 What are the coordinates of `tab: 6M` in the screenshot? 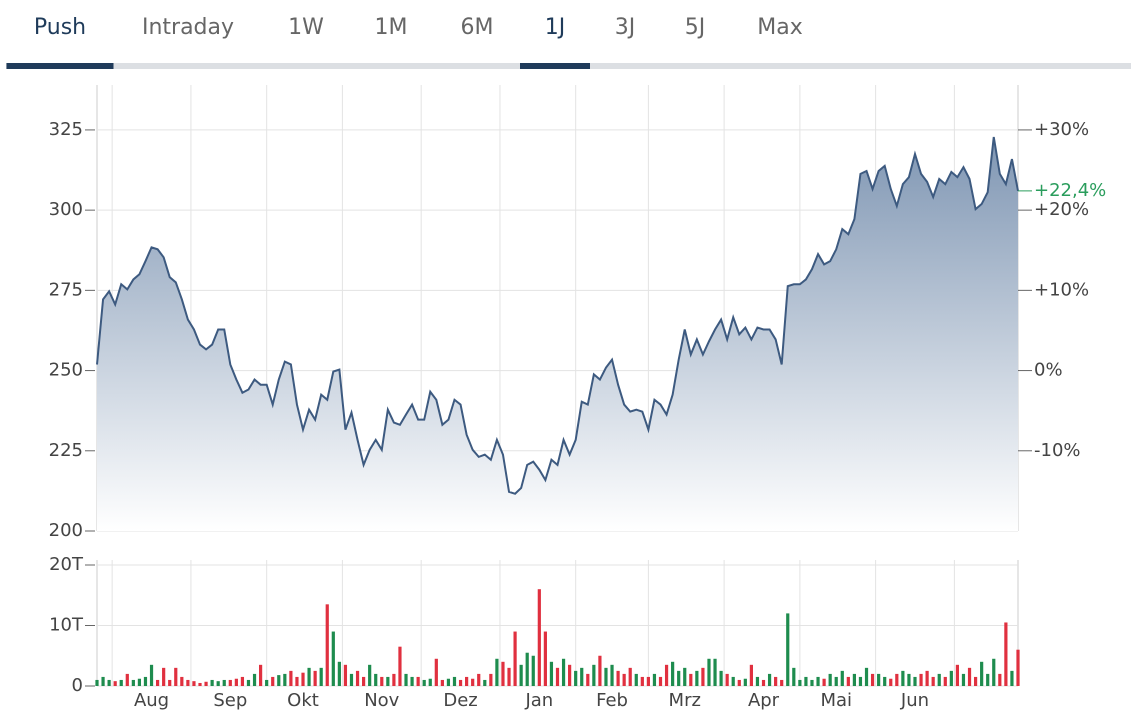 It's located at (477, 27).